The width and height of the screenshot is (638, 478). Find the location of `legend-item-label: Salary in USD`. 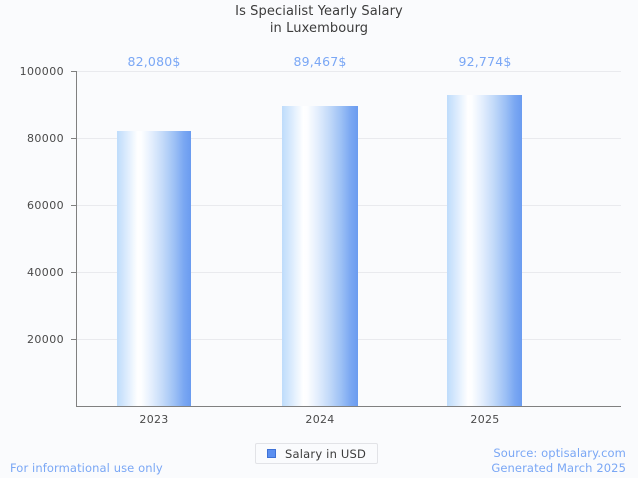

legend-item-label: Salary in USD is located at coordinates (326, 453).